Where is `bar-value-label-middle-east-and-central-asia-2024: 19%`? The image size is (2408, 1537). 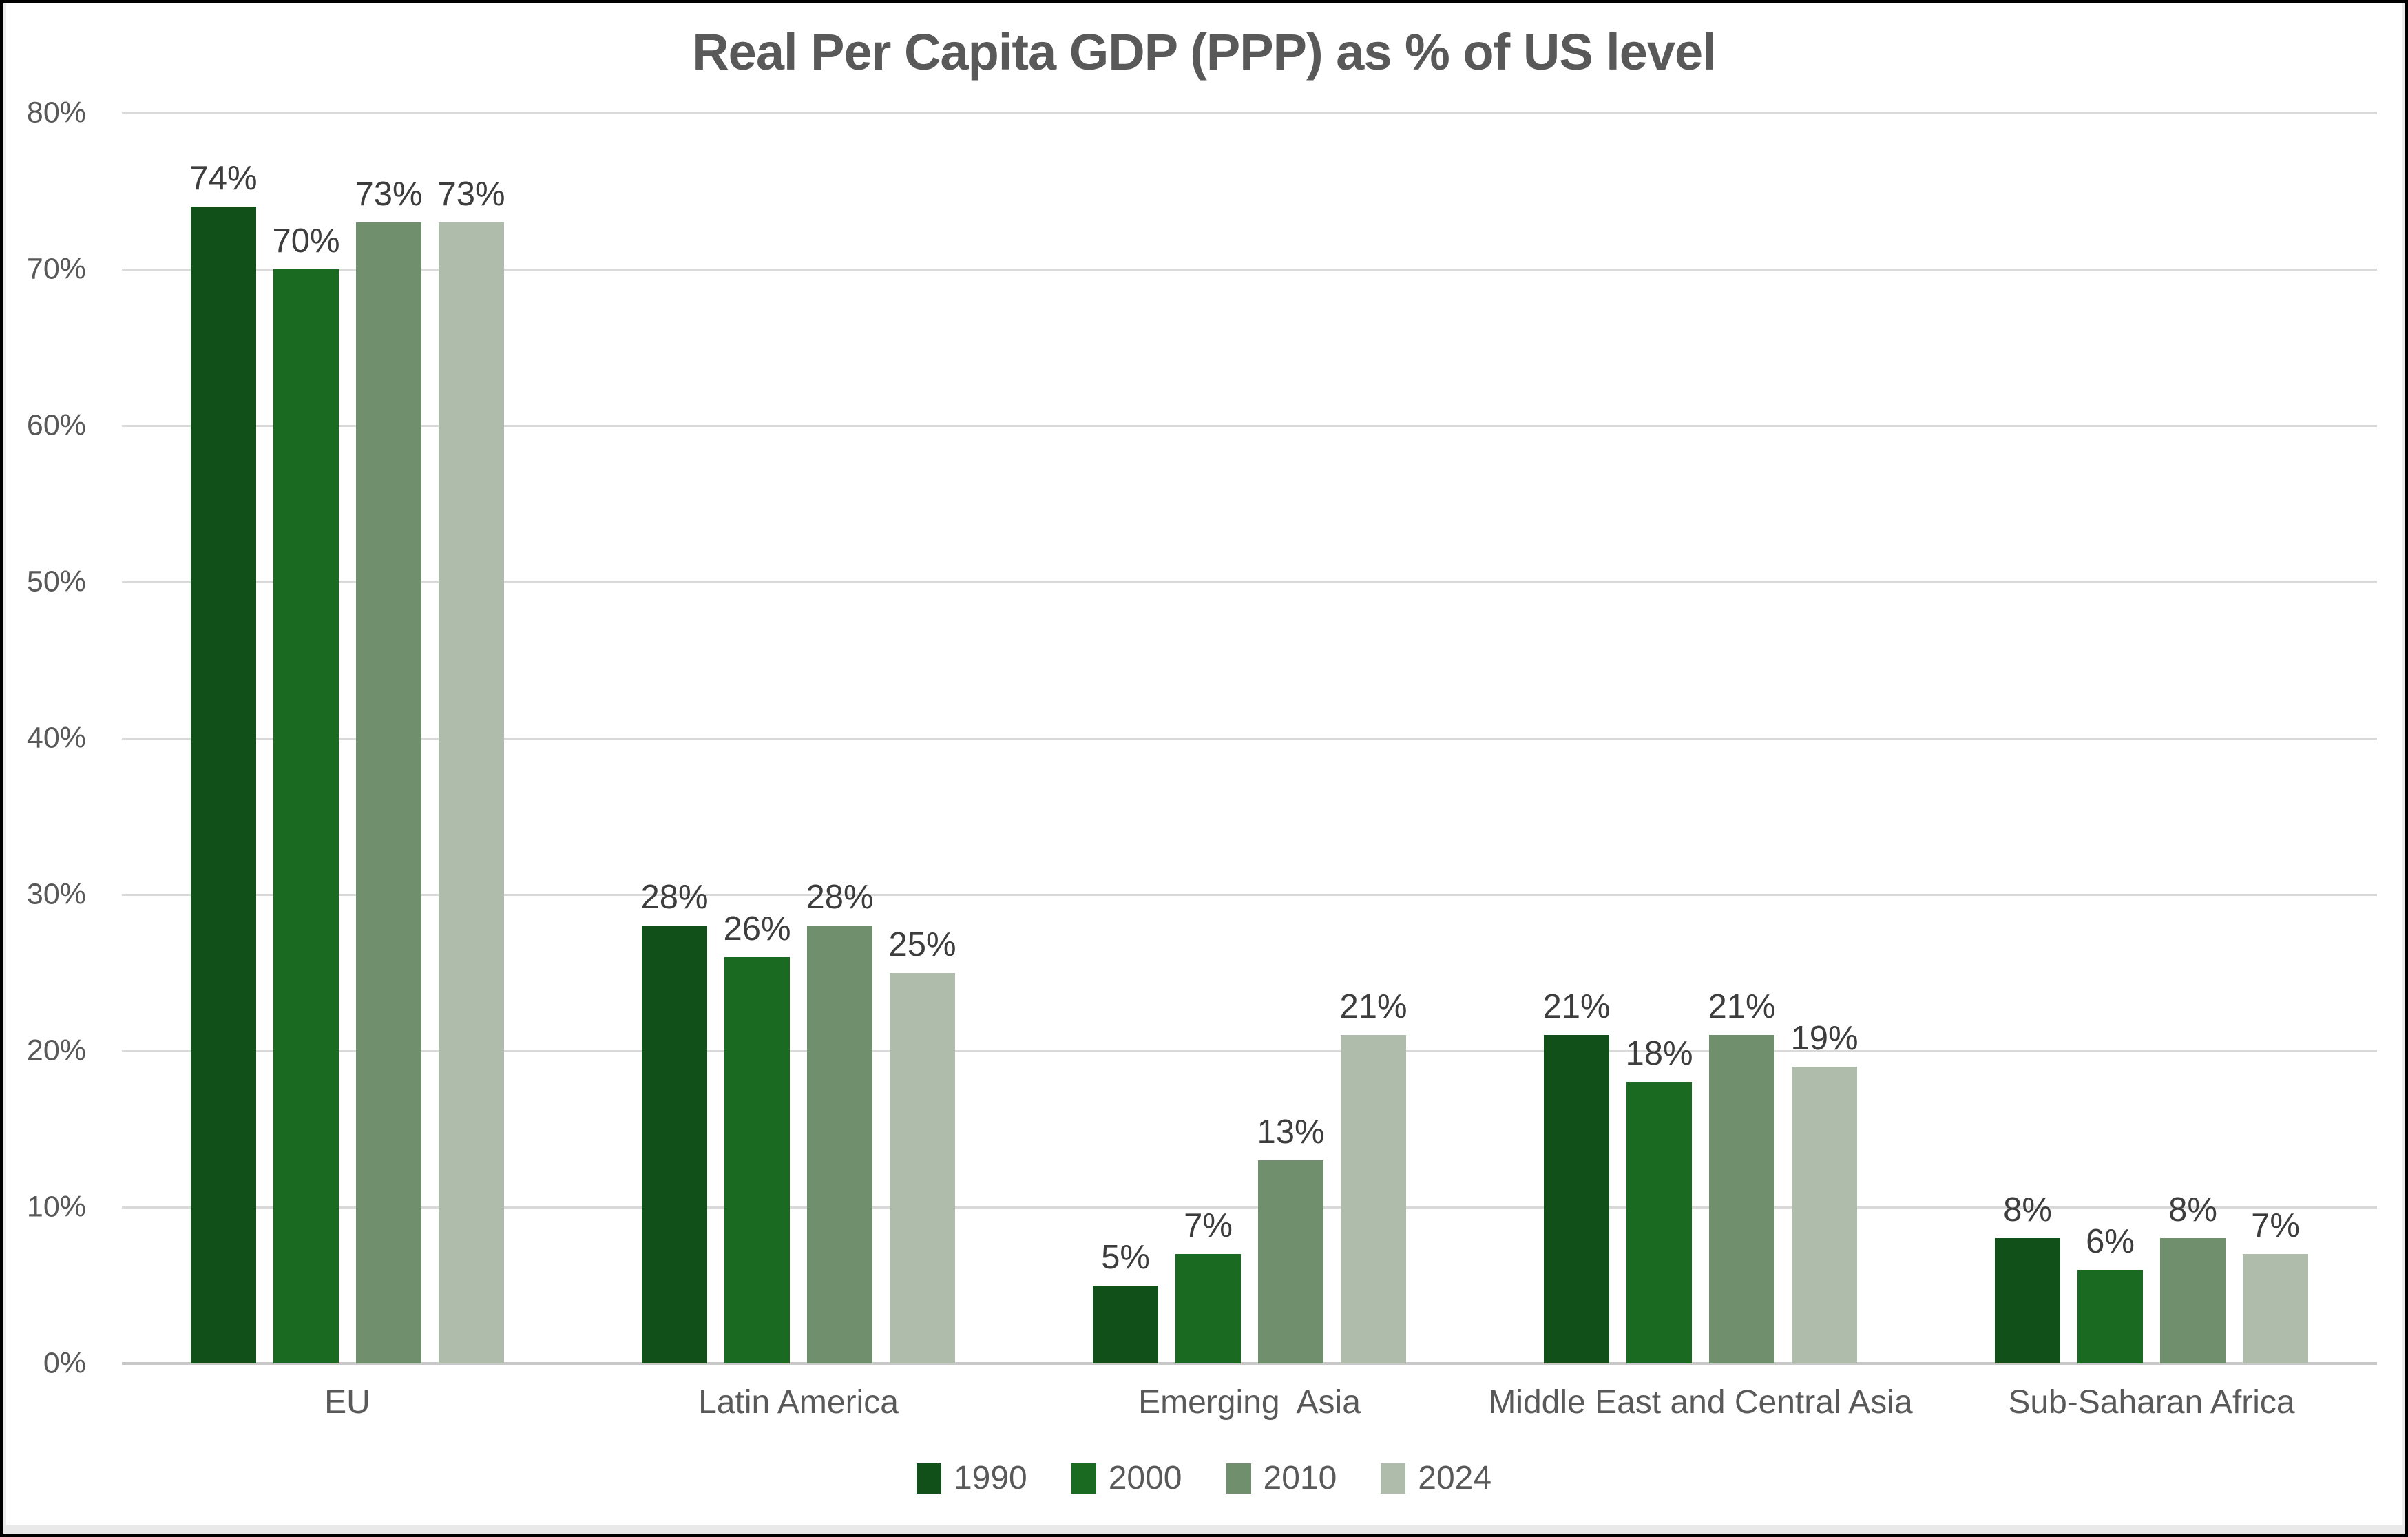 bar-value-label-middle-east-and-central-asia-2024: 19% is located at coordinates (1824, 1038).